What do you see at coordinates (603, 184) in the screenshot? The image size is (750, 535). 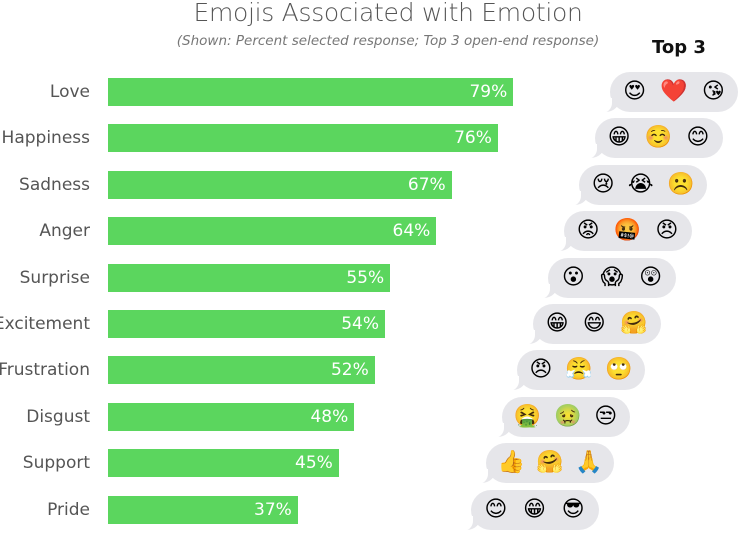 I see `emoji-icon: 😢` at bounding box center [603, 184].